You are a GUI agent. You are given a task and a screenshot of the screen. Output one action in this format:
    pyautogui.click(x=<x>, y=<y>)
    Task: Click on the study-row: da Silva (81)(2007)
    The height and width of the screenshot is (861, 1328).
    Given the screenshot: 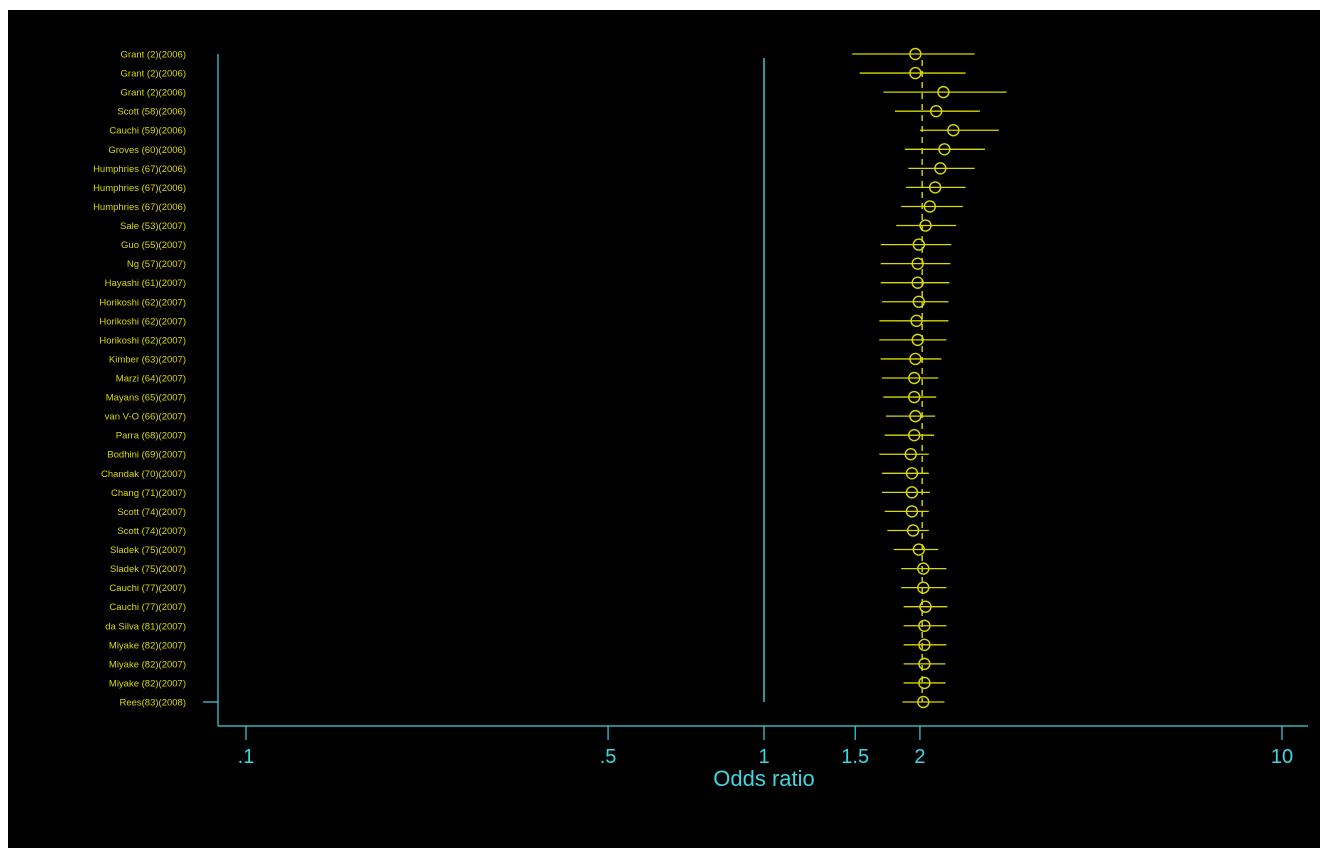 What is the action you would take?
    pyautogui.click(x=526, y=625)
    